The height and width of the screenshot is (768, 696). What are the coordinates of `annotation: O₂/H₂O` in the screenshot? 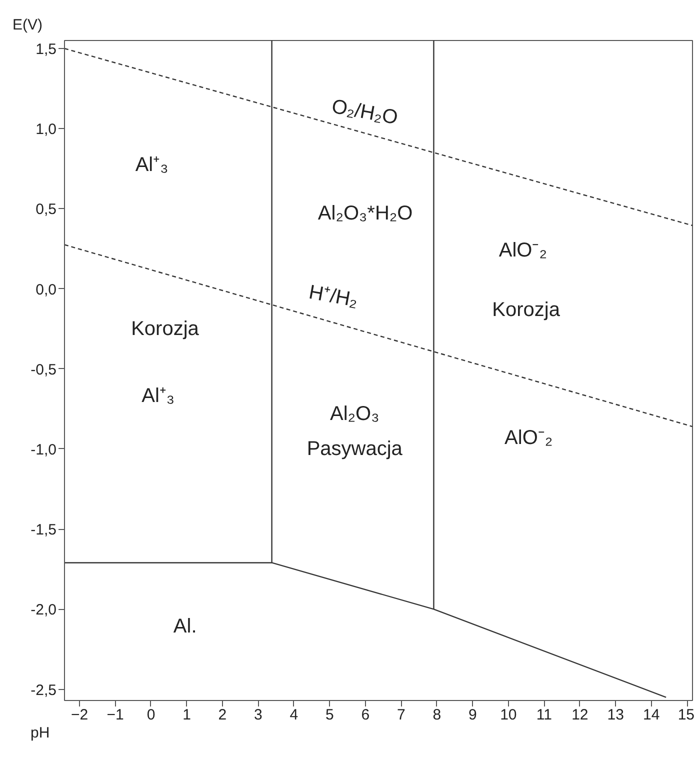 It's located at (365, 113).